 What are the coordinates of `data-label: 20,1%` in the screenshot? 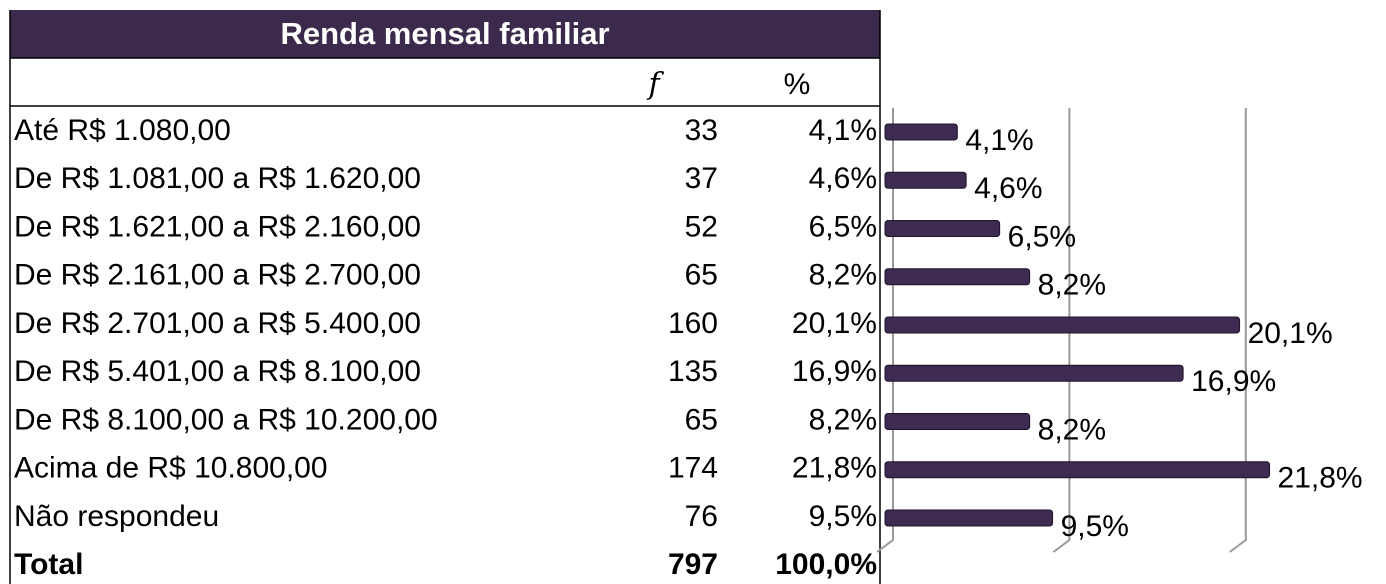 It's located at (1290, 333).